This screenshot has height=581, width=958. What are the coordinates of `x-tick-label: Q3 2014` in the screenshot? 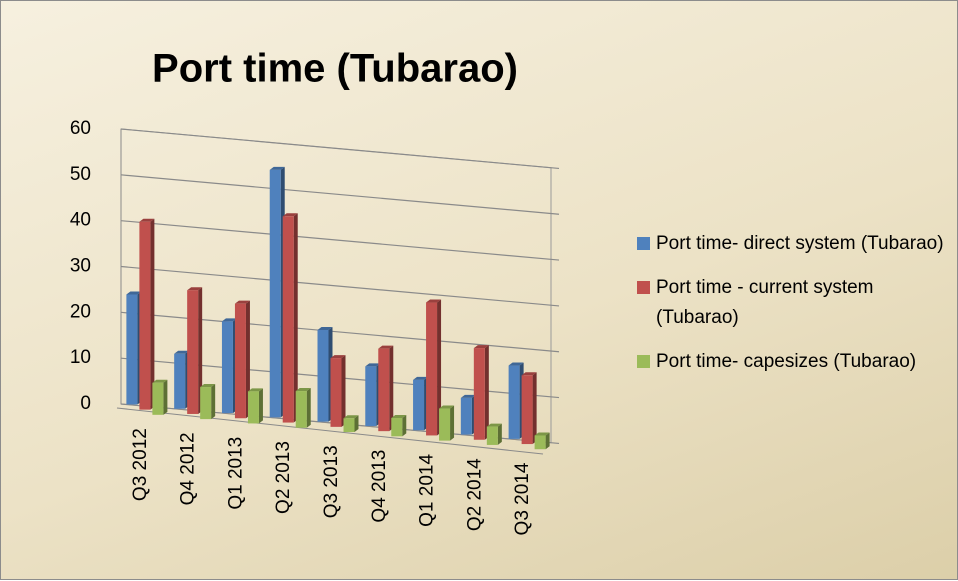 It's located at (522, 498).